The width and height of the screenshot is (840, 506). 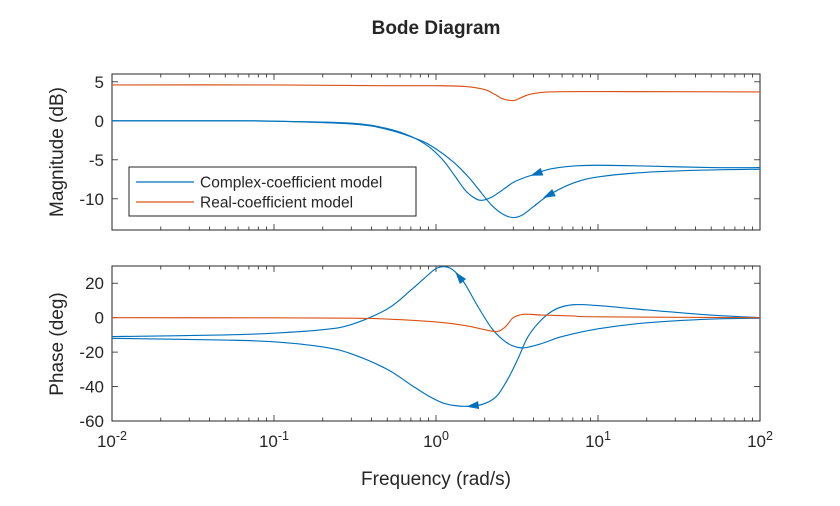 I want to click on legend-box, so click(x=272, y=191).